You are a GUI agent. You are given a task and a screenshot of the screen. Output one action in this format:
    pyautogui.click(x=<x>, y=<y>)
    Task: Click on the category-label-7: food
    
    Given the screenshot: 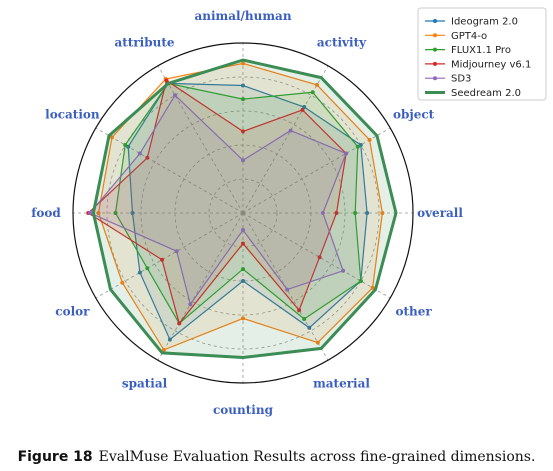 What is the action you would take?
    pyautogui.click(x=46, y=213)
    